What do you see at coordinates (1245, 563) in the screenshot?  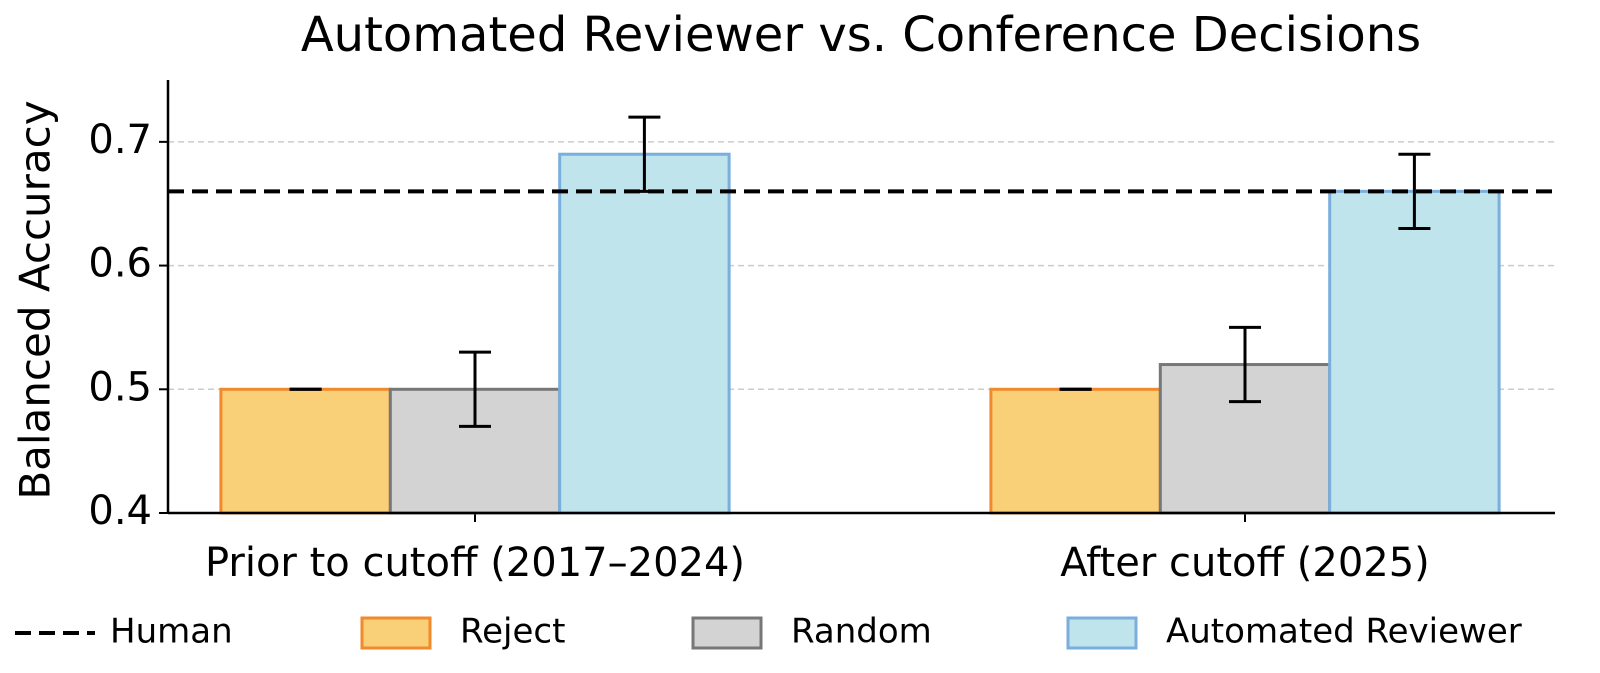 I see `x-tick-label: After cutoff (2025)` at bounding box center [1245, 563].